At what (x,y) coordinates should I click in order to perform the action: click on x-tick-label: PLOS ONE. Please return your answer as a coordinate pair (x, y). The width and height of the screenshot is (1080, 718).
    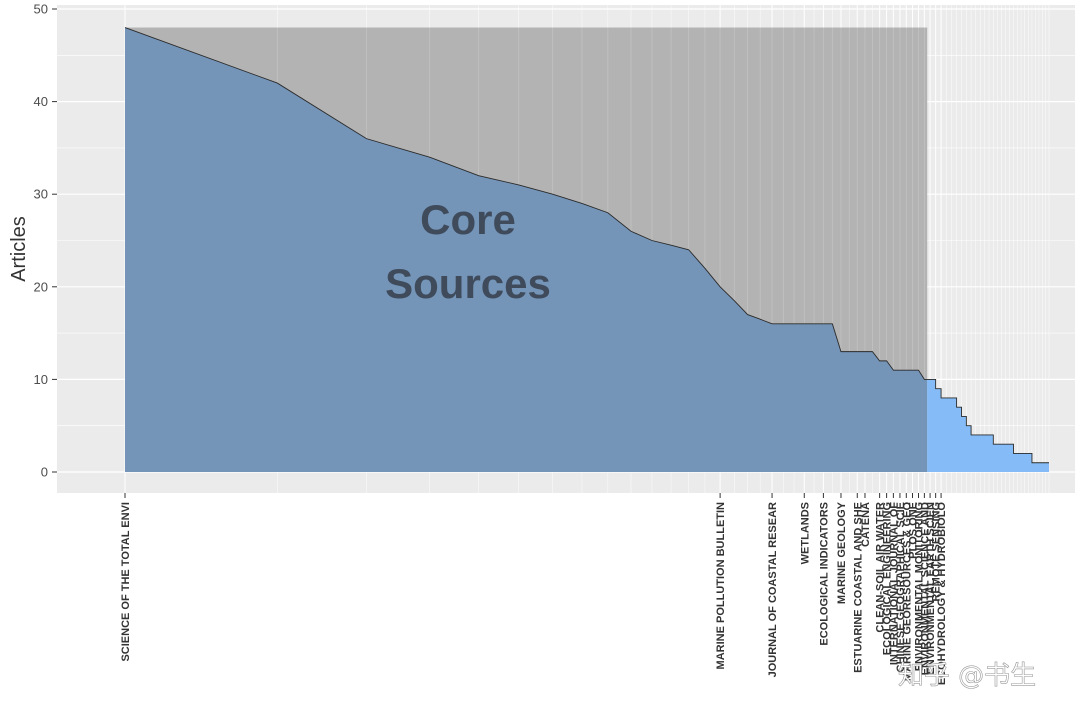
    Looking at the image, I should click on (913, 530).